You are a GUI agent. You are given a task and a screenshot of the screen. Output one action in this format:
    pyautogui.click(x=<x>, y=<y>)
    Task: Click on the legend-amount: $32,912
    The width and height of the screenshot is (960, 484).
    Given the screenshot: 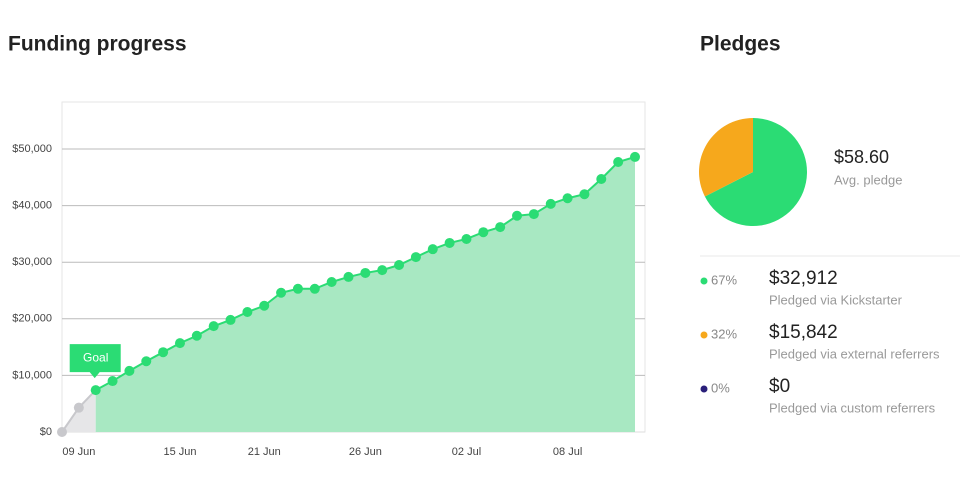 What is the action you would take?
    pyautogui.click(x=803, y=278)
    